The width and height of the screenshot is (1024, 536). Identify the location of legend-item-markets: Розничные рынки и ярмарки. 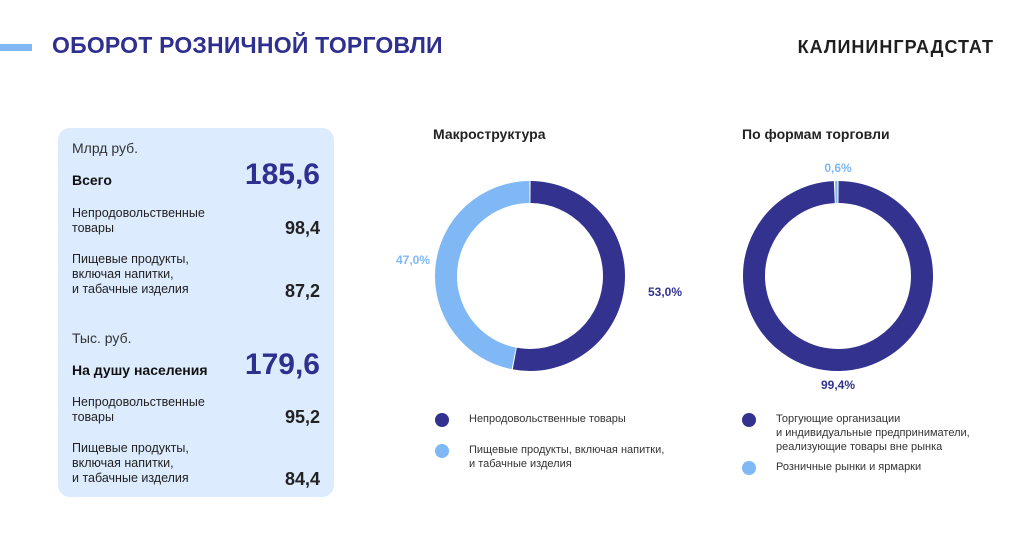
(831, 467).